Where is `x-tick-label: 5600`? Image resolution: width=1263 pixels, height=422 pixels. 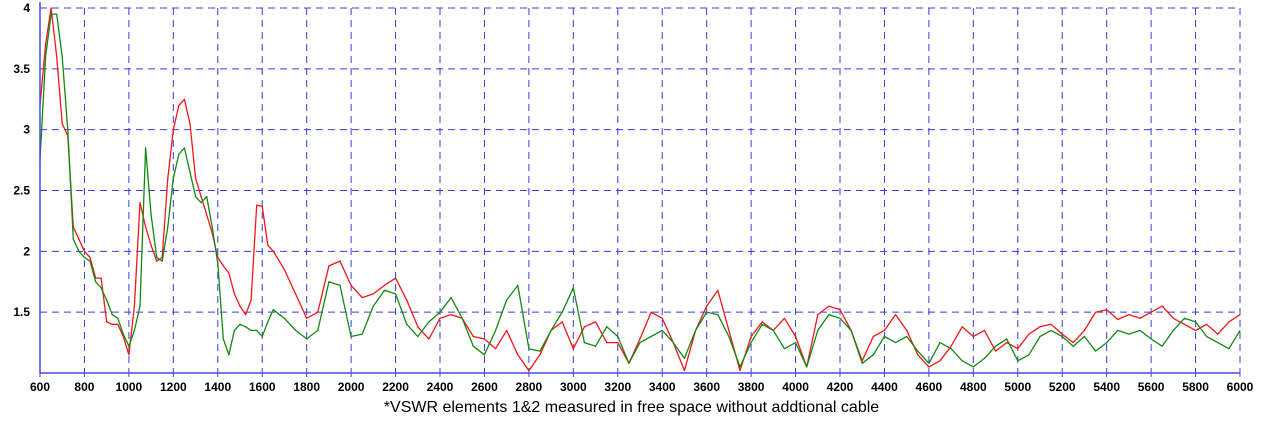
x-tick-label: 5600 is located at coordinates (1151, 387).